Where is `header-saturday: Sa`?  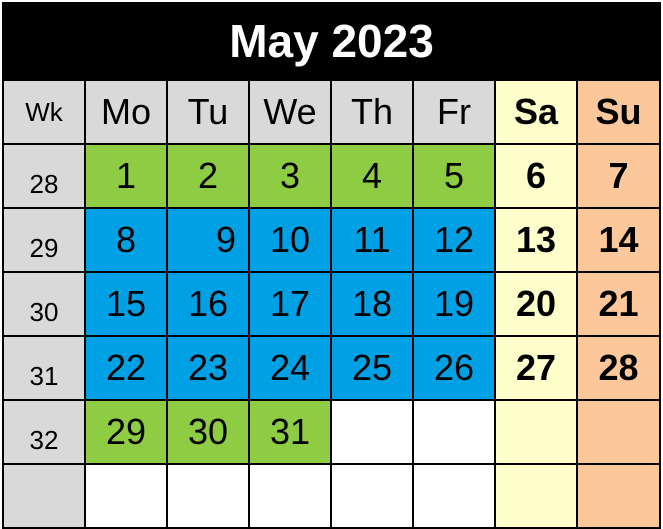
header-saturday: Sa is located at coordinates (537, 113).